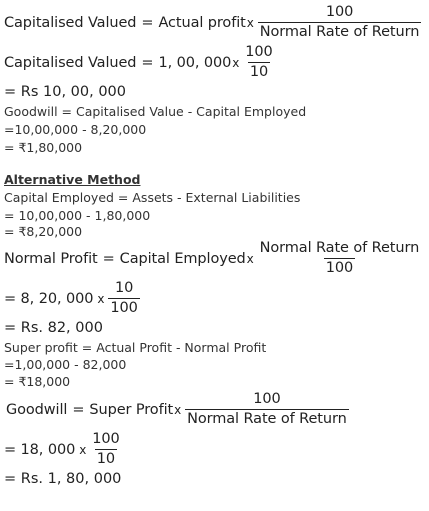 This screenshot has width=429, height=511. Describe the element at coordinates (339, 31) in the screenshot. I see `eq1-denominator: Normal Rate of Return` at that location.